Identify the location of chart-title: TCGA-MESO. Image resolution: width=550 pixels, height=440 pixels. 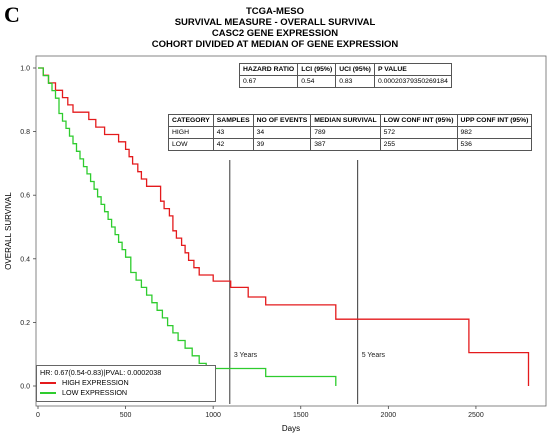
(275, 11).